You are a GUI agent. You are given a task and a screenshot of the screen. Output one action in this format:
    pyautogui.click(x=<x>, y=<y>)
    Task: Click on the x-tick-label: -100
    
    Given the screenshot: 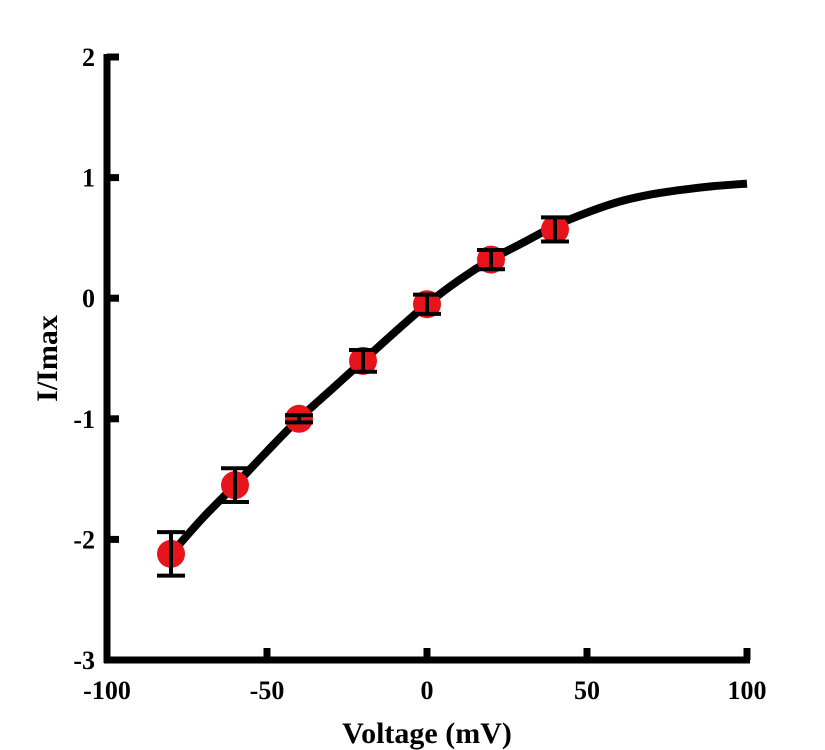 What is the action you would take?
    pyautogui.click(x=107, y=690)
    